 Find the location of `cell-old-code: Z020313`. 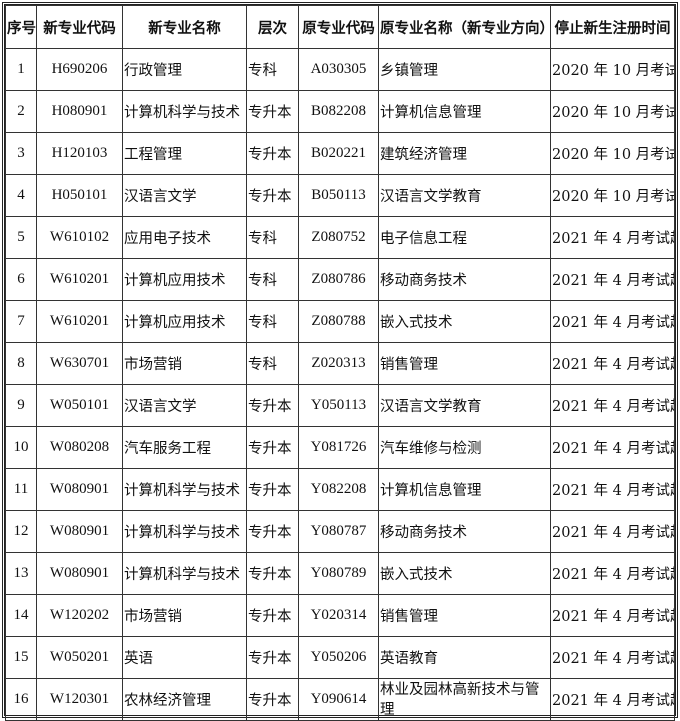

cell-old-code: Z020313 is located at coordinates (338, 363).